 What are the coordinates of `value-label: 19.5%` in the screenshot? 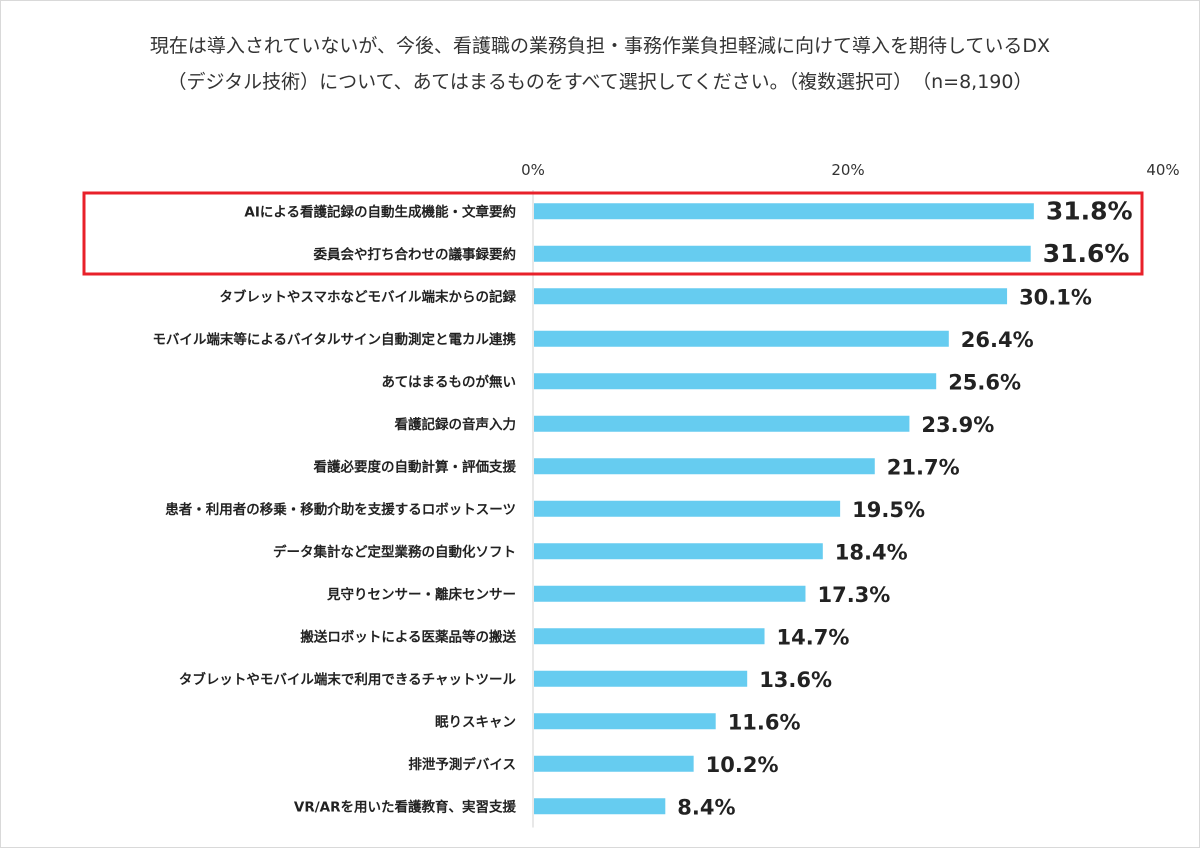 It's located at (888, 510).